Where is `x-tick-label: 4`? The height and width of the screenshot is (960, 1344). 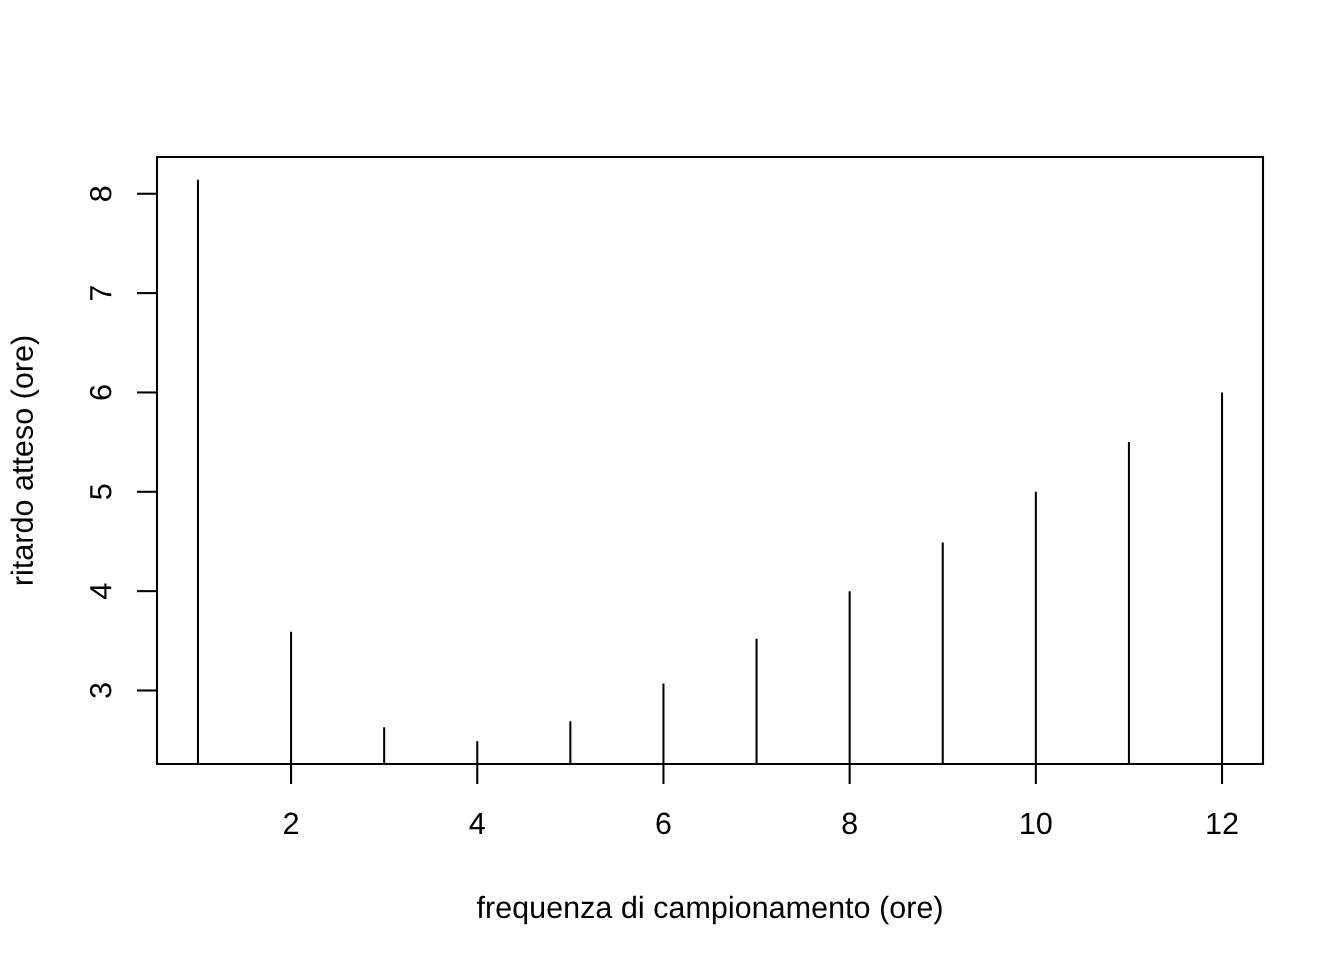 x-tick-label: 4 is located at coordinates (477, 823).